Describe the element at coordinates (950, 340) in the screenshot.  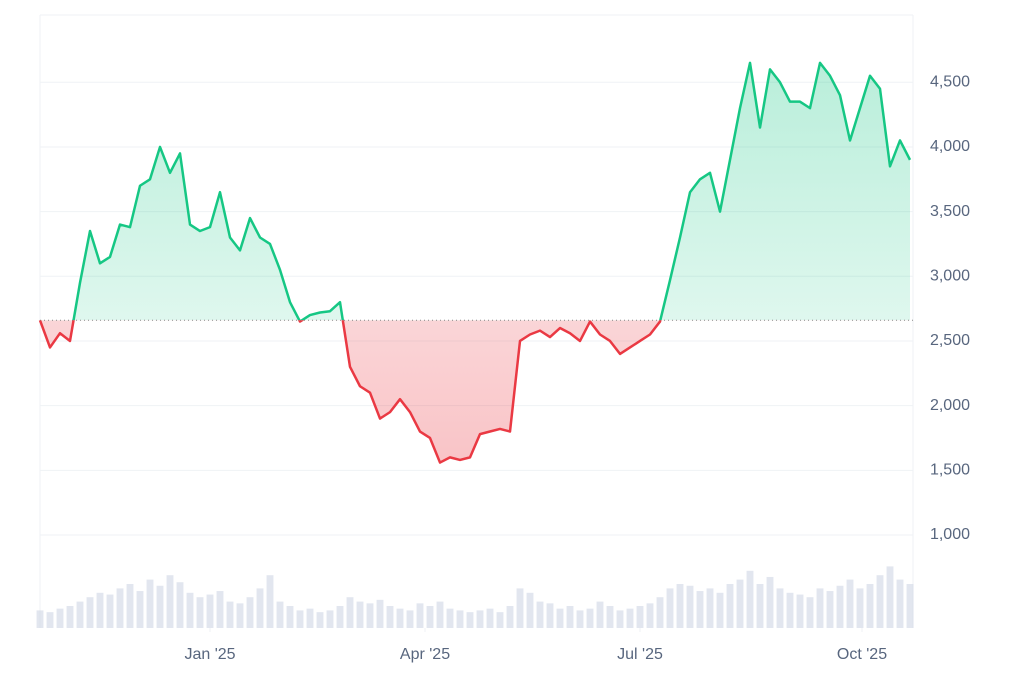
I see `y-tick-label: 2,500` at that location.